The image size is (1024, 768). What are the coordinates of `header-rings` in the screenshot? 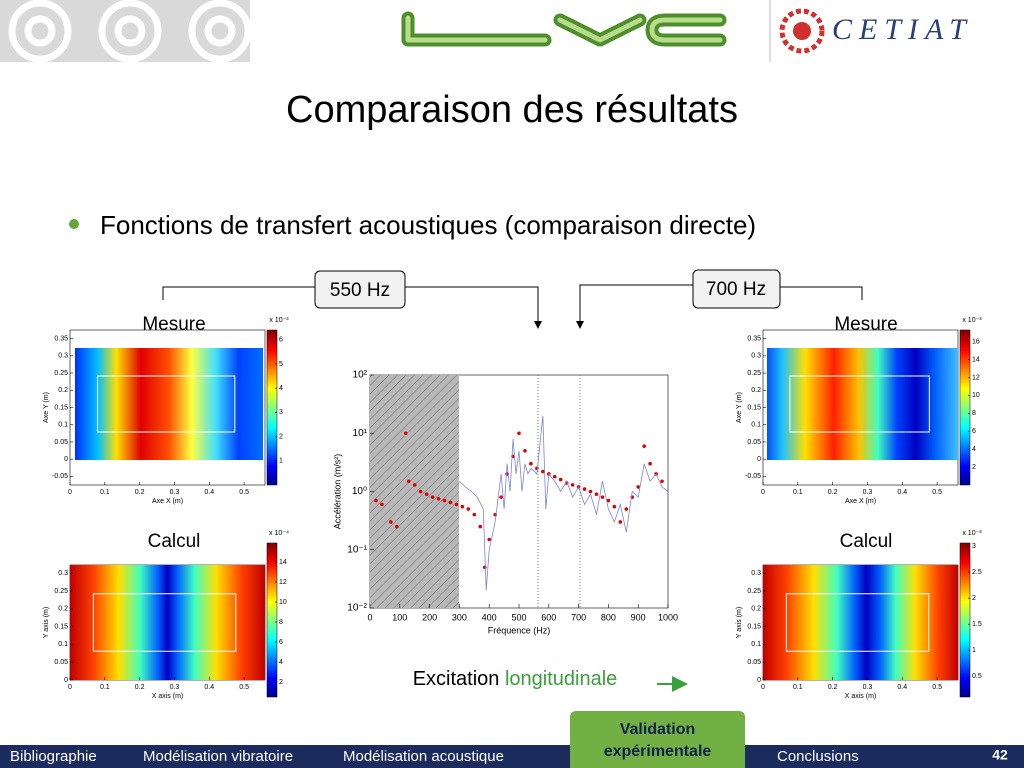 It's located at (126, 31).